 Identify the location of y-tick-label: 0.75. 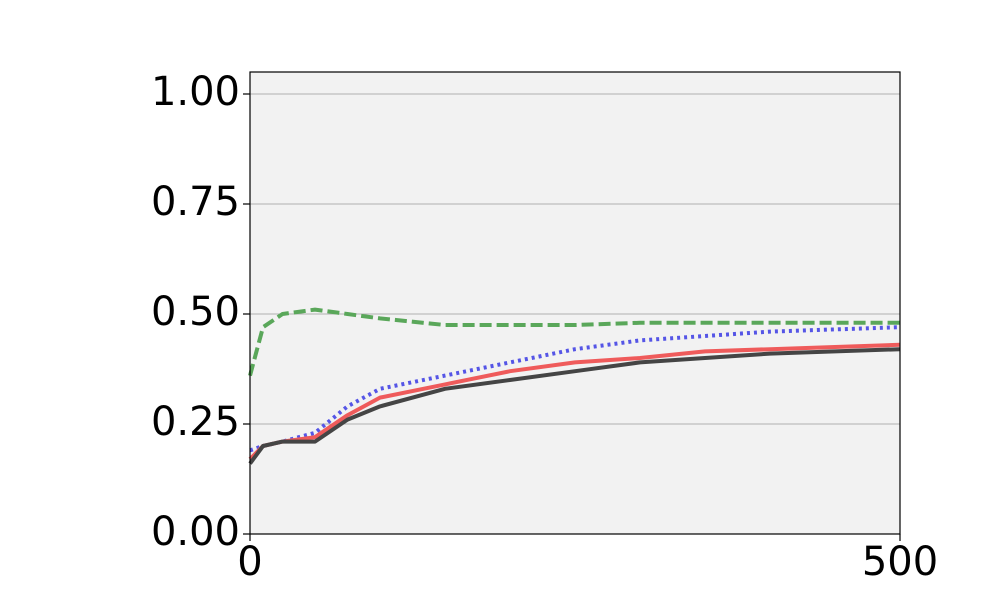
(195, 202).